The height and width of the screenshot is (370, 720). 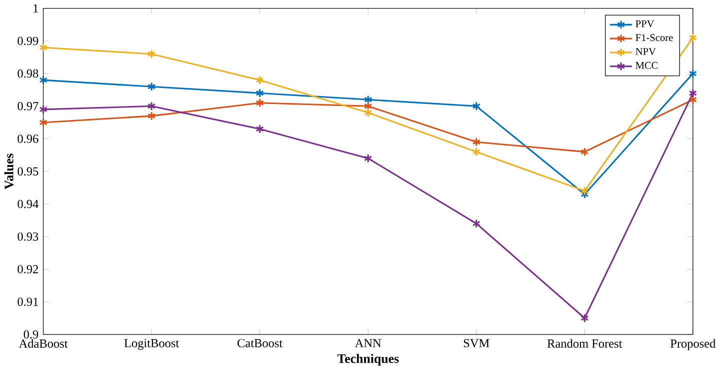 I want to click on x-tick-label: CatBoost, so click(x=260, y=343).